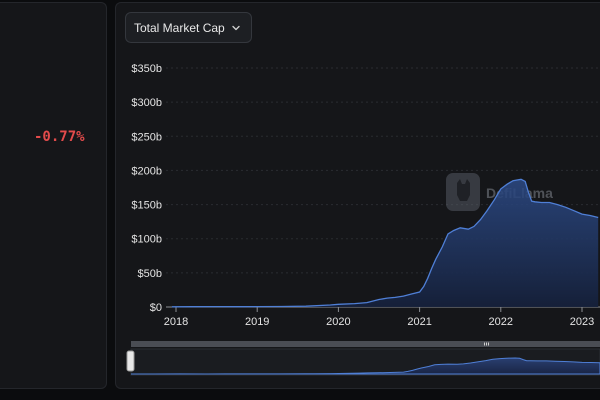 The width and height of the screenshot is (600, 400). Describe the element at coordinates (179, 27) in the screenshot. I see `metric-select-label: Total Market Cap` at that location.